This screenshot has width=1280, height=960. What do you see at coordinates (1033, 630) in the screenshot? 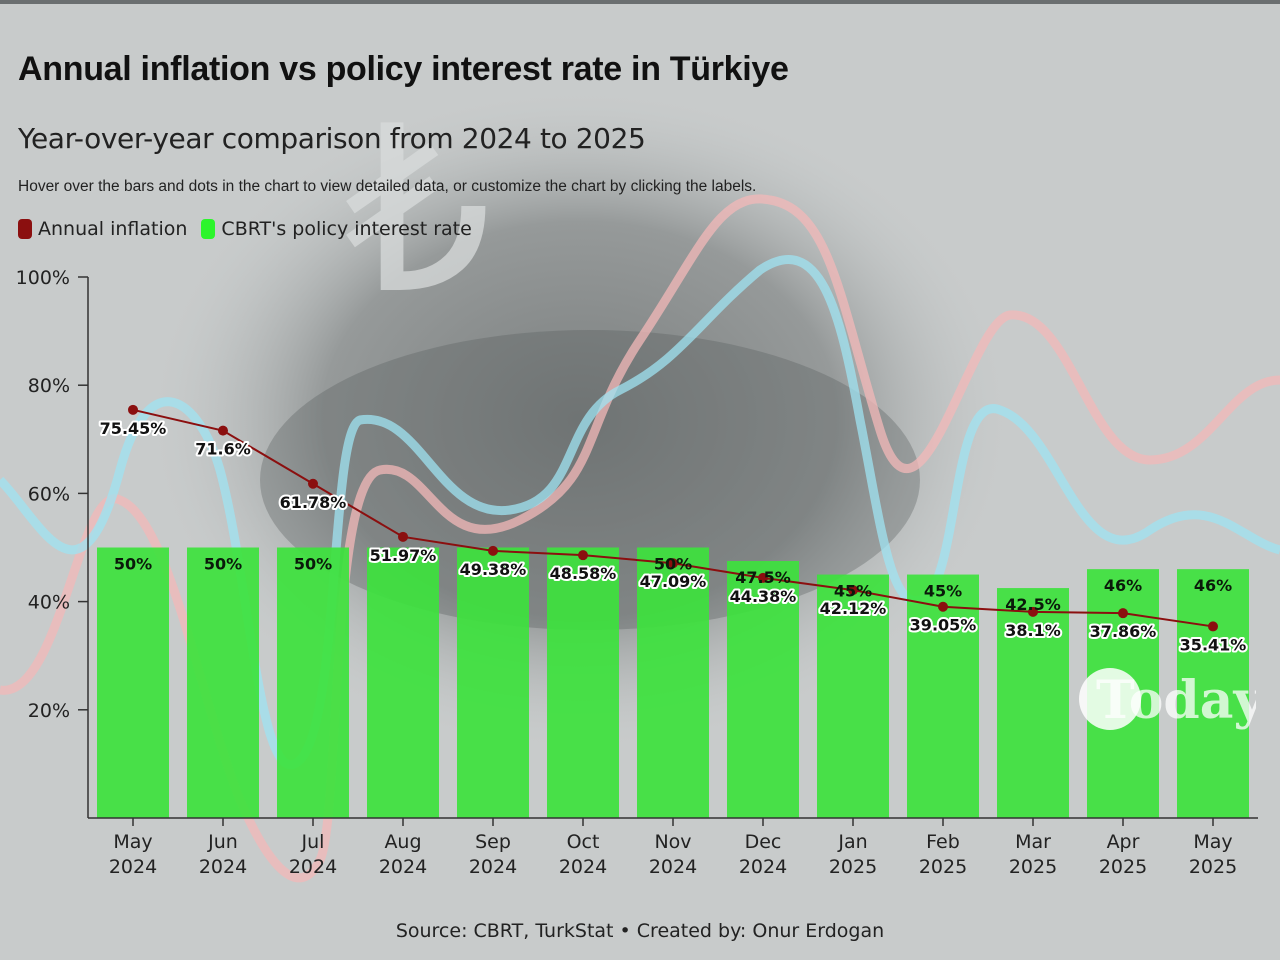
I see `inflation-point-label: 38.1%` at bounding box center [1033, 630].